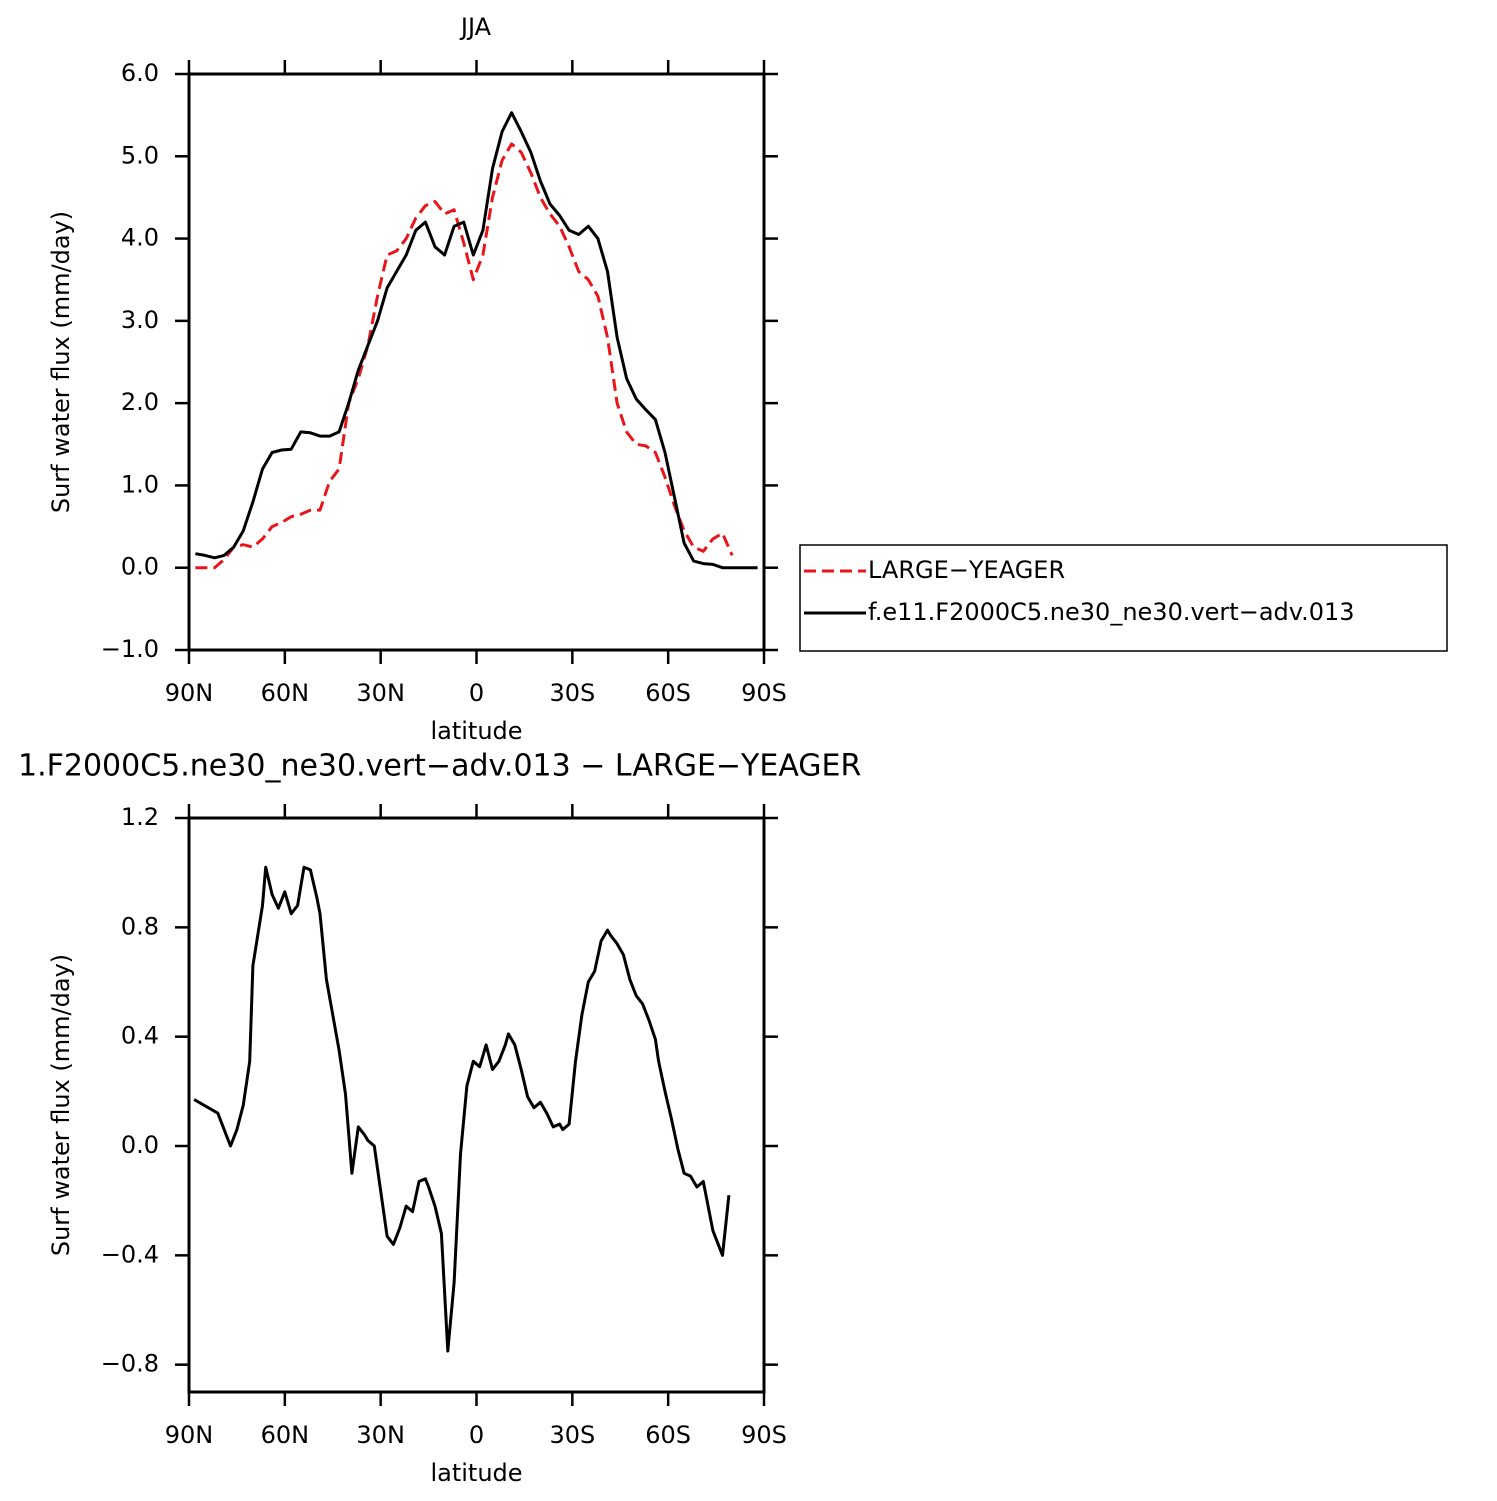  I want to click on y-tick-label: 0.4, so click(140, 1036).